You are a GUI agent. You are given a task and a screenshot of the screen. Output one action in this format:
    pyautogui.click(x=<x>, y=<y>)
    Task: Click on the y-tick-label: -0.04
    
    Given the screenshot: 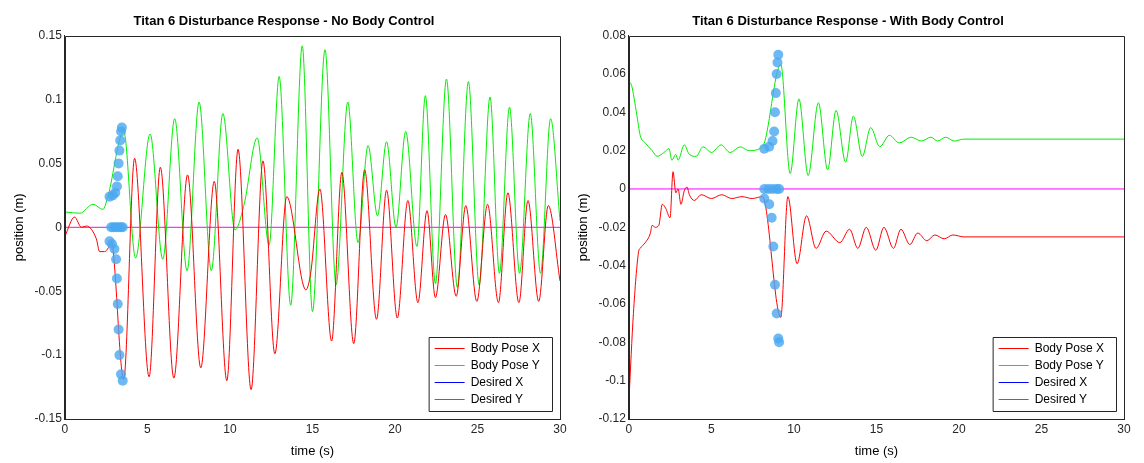 What is the action you would take?
    pyautogui.click(x=612, y=264)
    